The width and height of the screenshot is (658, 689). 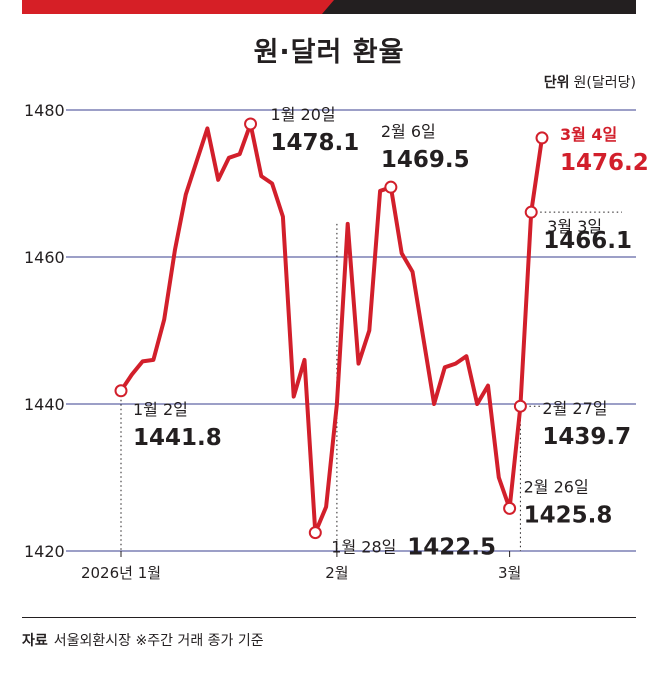 What do you see at coordinates (408, 131) in the screenshot?
I see `annotation-date-25: 2월 6일` at bounding box center [408, 131].